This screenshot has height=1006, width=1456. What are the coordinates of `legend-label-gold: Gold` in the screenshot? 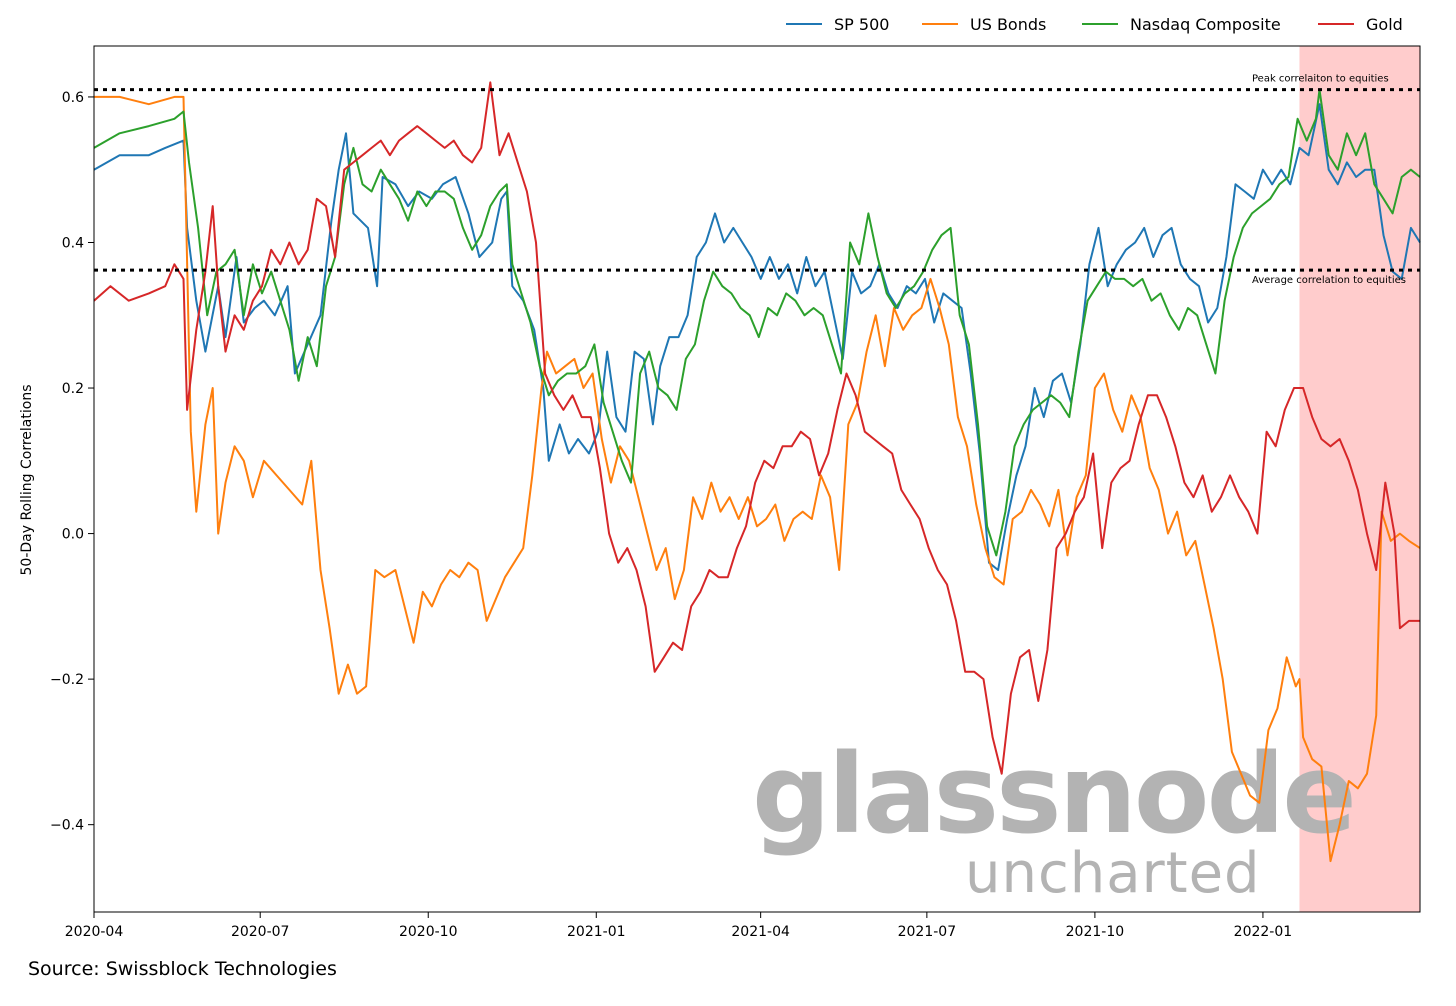 It's located at (1384, 24).